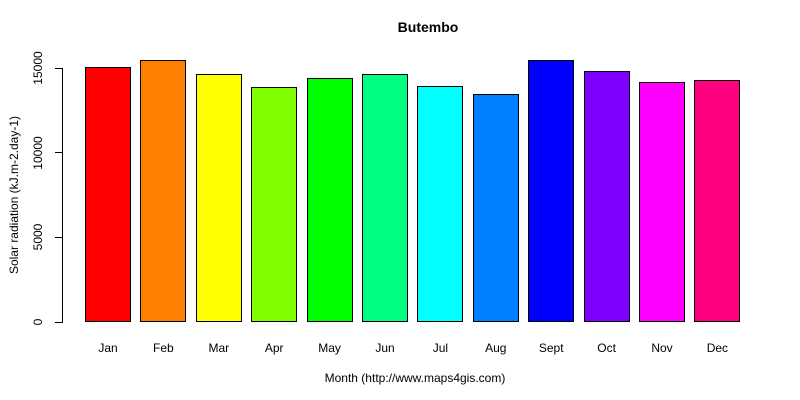  Describe the element at coordinates (38, 237) in the screenshot. I see `y-tick-label-5000: 5000` at that location.